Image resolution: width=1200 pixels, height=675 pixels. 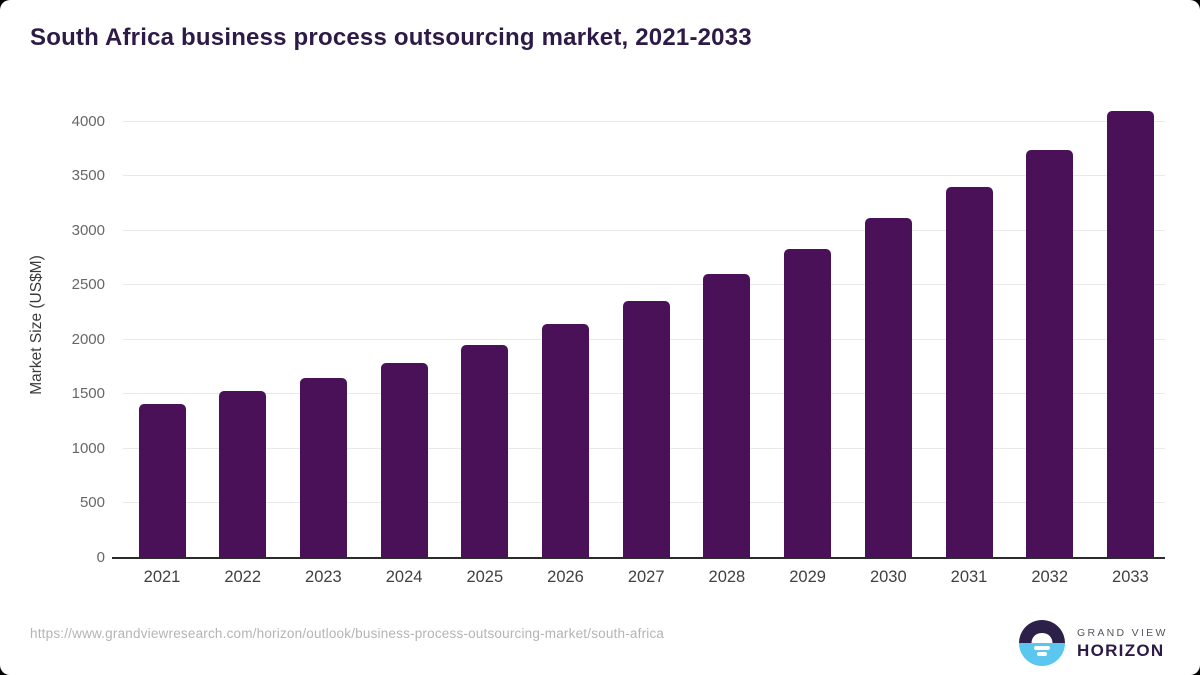 What do you see at coordinates (888, 388) in the screenshot?
I see `bar-2030` at bounding box center [888, 388].